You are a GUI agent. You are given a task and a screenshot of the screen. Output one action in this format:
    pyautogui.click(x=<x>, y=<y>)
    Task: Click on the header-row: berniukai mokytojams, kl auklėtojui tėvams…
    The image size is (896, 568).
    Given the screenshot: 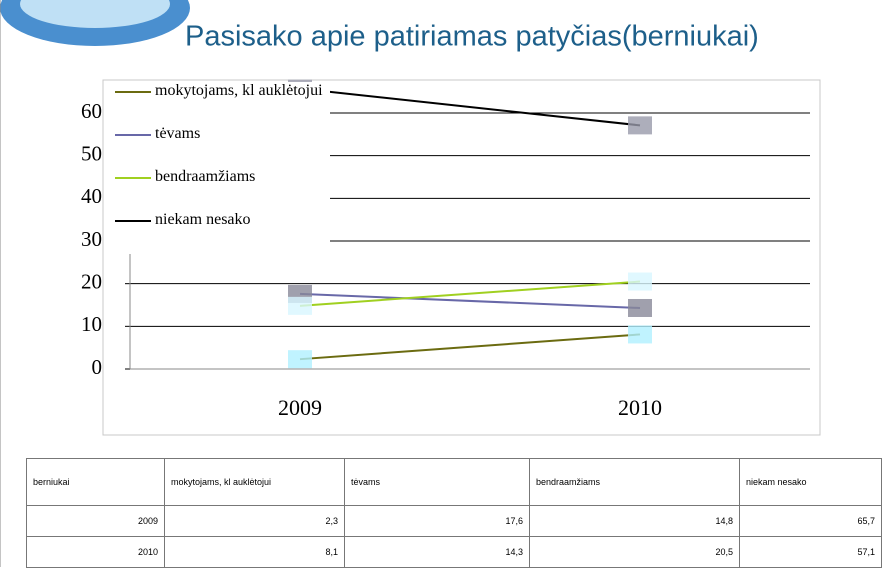 What is the action you would take?
    pyautogui.click(x=454, y=482)
    